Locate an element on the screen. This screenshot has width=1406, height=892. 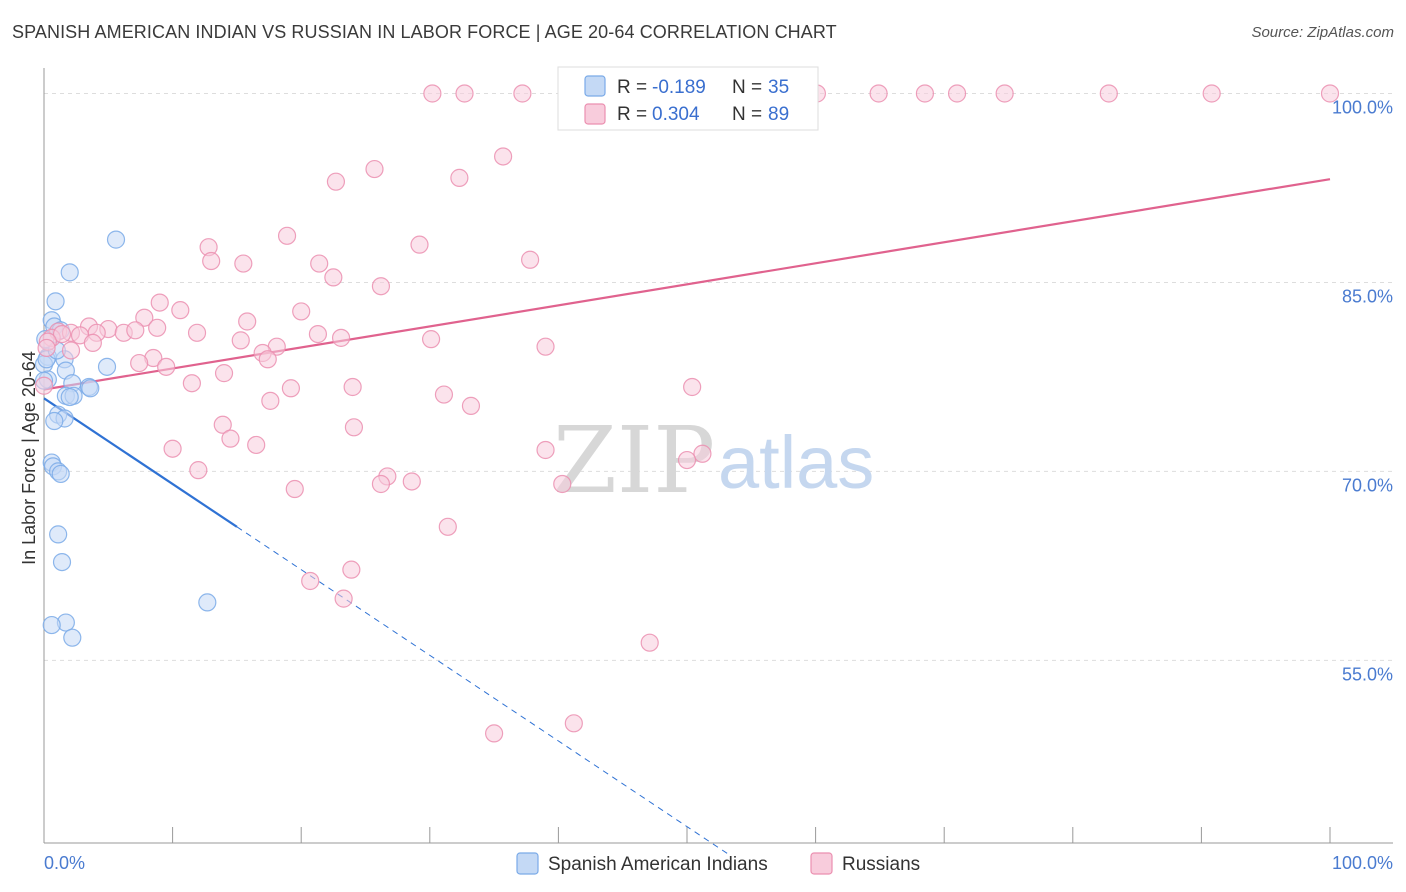
stats-swatch-pink is located at coordinates (595, 114).